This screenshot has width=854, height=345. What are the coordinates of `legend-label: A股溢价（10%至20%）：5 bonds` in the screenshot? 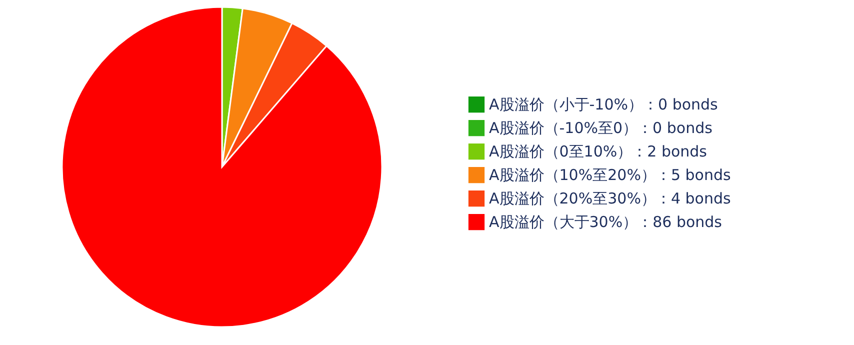 It's located at (610, 175).